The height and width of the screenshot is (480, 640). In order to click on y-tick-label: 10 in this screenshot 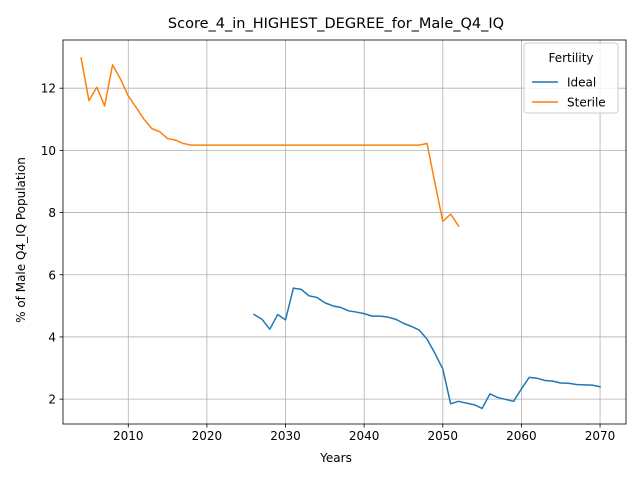, I will do `click(48, 151)`.